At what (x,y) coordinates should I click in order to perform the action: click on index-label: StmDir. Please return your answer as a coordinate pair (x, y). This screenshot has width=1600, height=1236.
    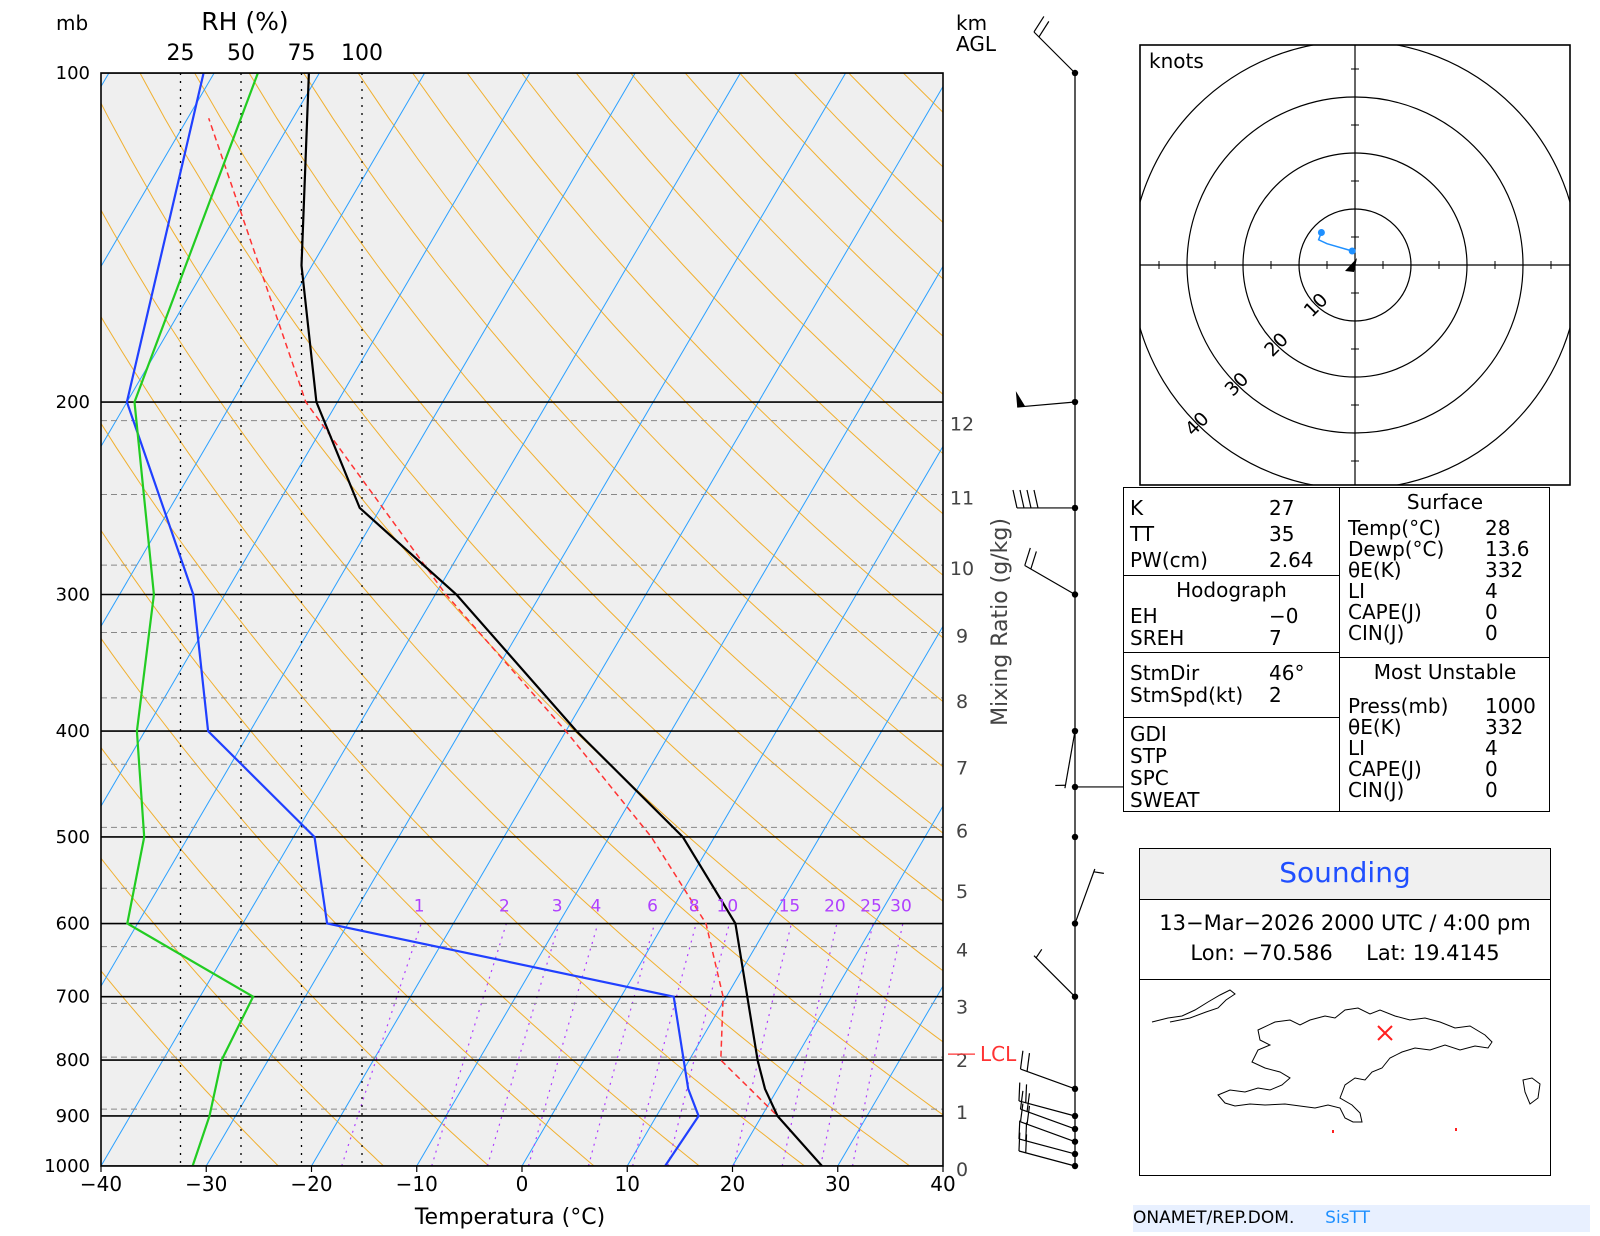
    Looking at the image, I should click on (1165, 673).